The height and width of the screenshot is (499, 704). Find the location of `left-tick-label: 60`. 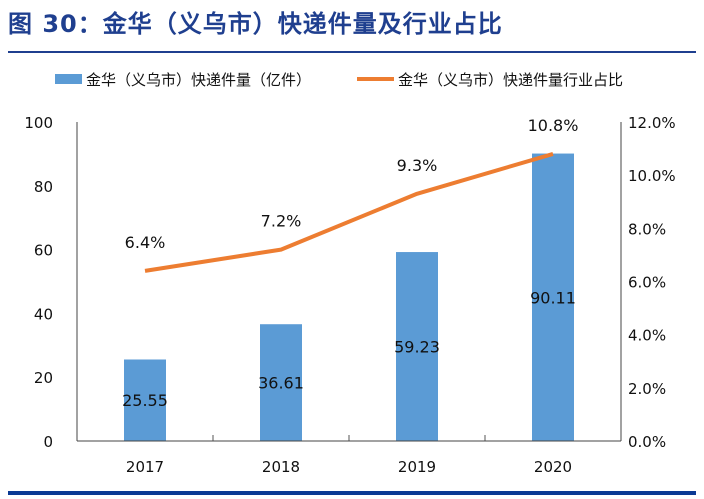

left-tick-label: 60 is located at coordinates (43, 251).